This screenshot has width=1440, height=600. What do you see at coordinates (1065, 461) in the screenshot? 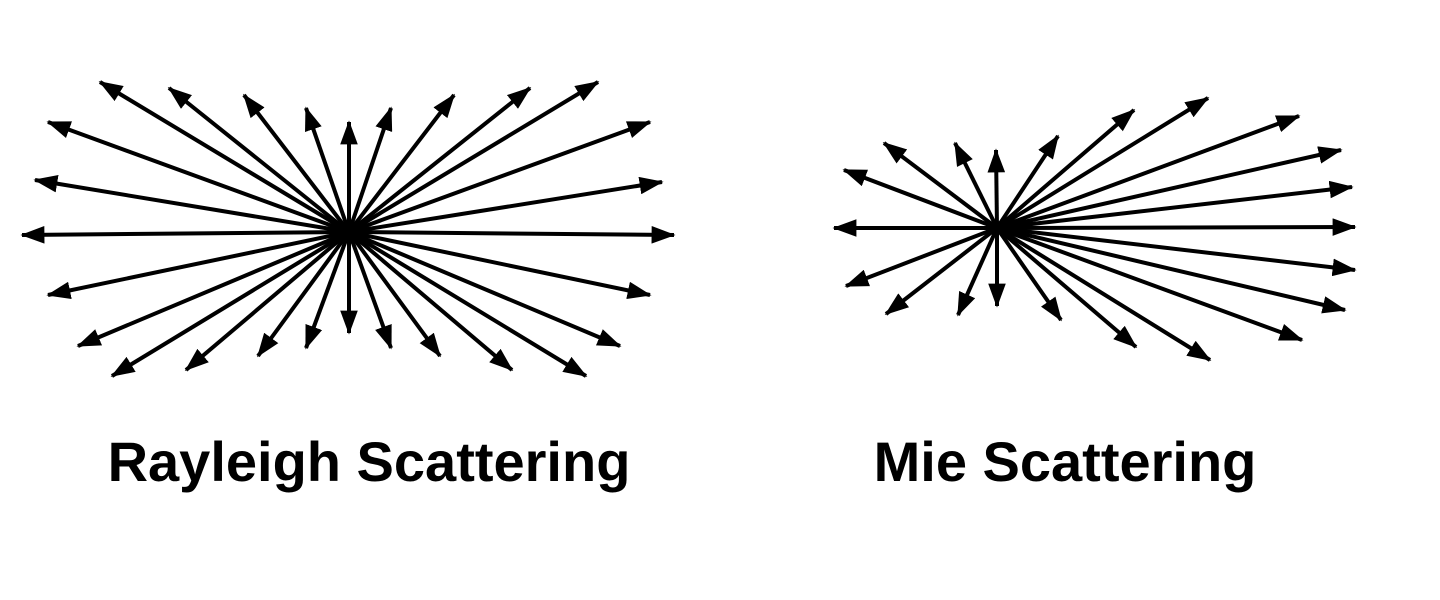
I see `mie-scattering-caption: Mie Scattering` at bounding box center [1065, 461].